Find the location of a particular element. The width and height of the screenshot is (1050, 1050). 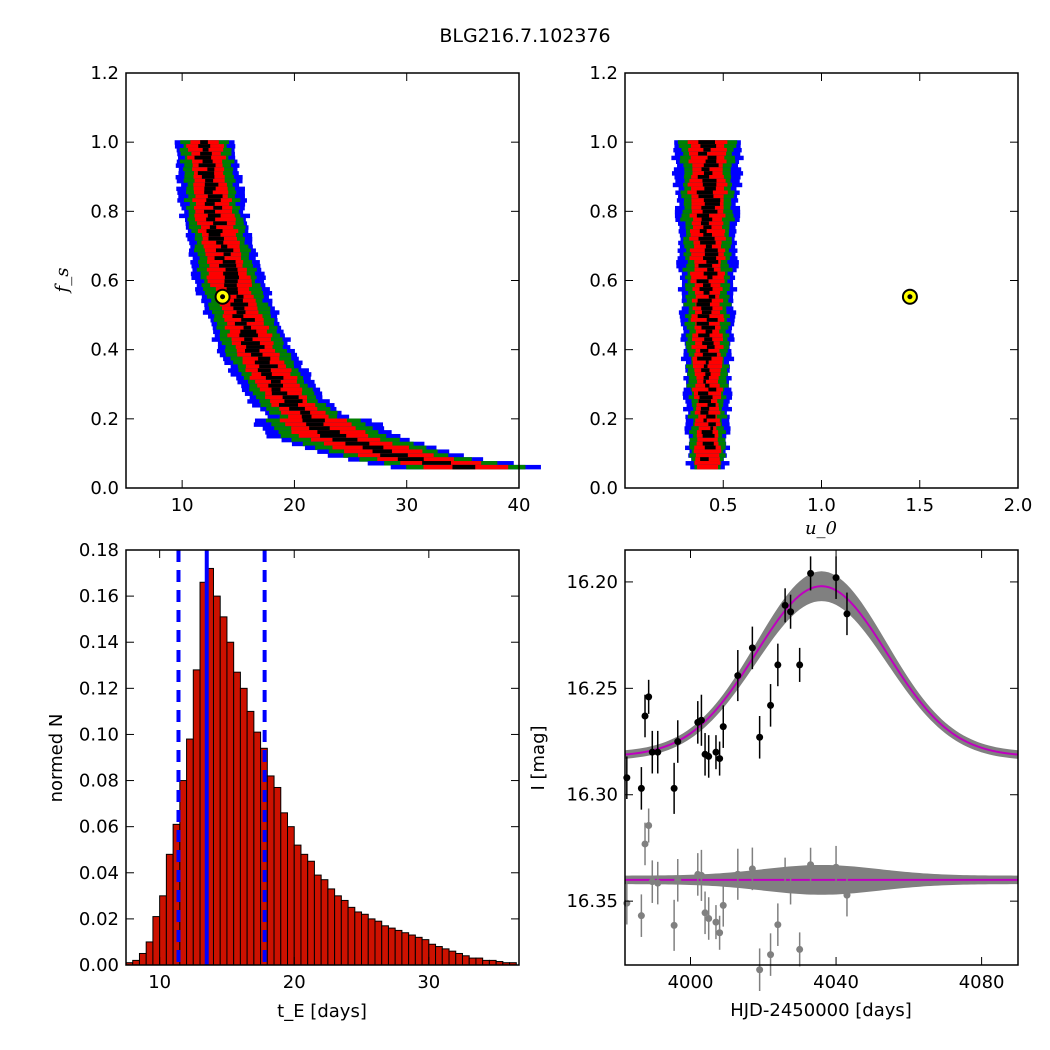

fs-te-ytick-label: 1.2 is located at coordinates (104, 73).